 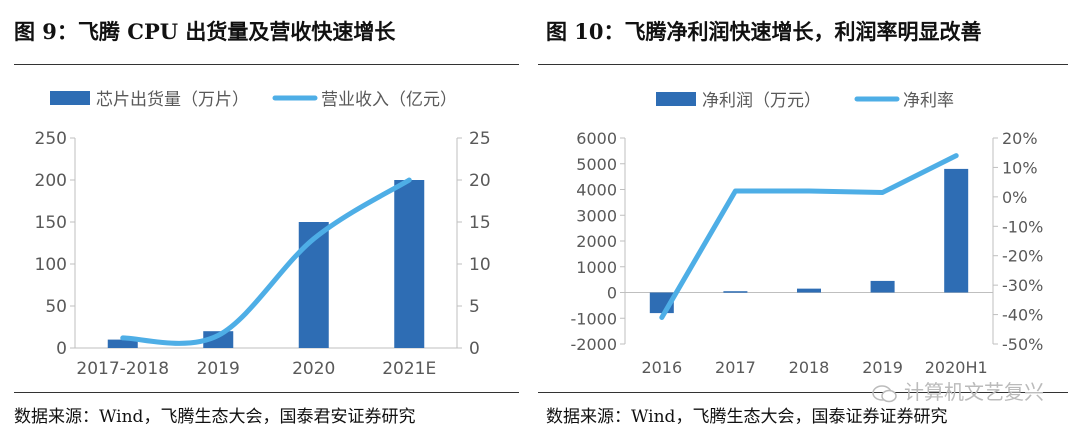 I want to click on wechat-icon, so click(x=884, y=393).